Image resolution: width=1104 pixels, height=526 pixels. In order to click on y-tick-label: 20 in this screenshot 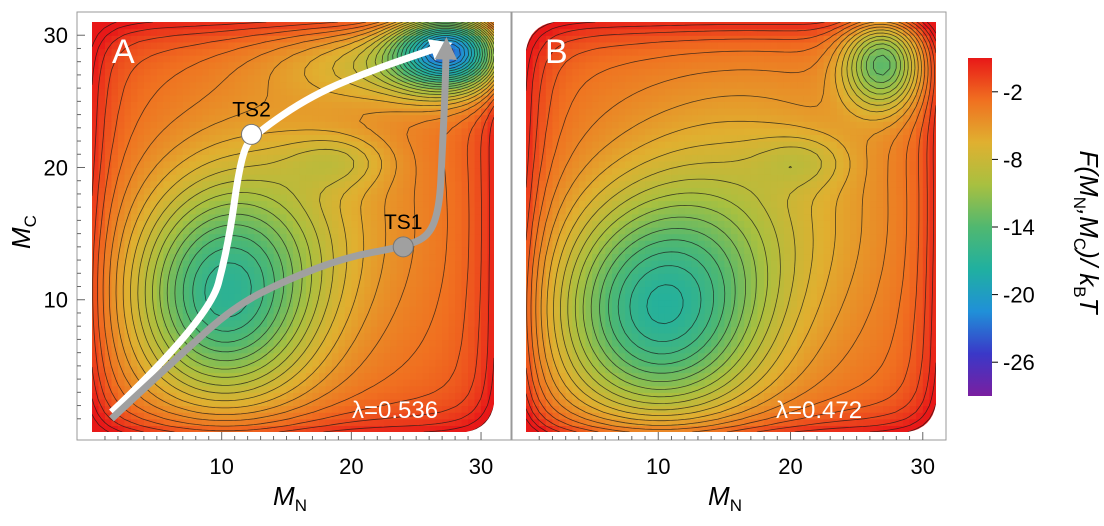, I will do `click(56, 167)`.